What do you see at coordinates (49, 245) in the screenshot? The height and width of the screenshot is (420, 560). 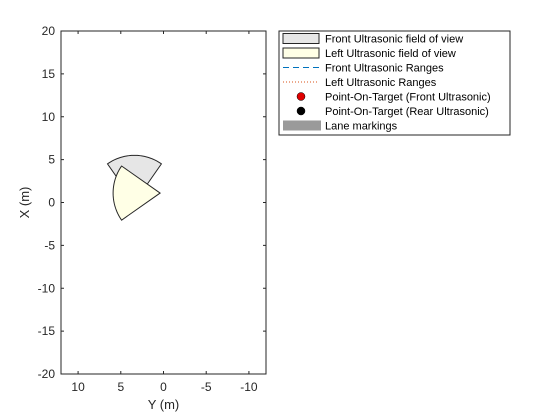 I see `y-tick-label: -5` at bounding box center [49, 245].